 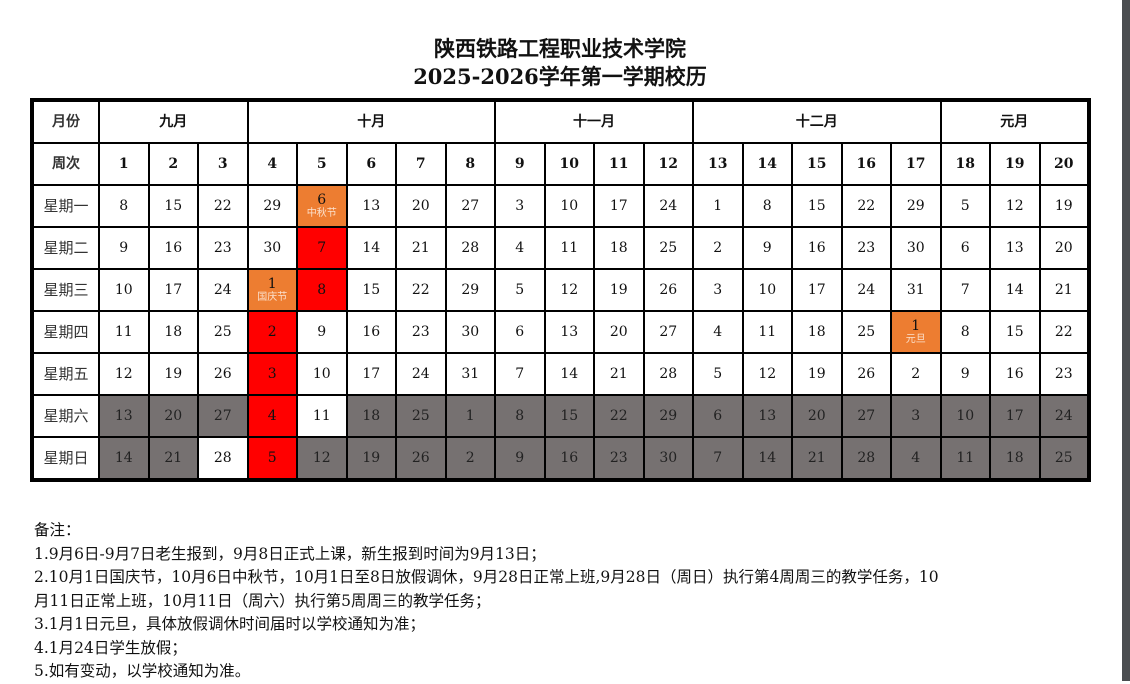 I want to click on day-cell: 1, so click(x=470, y=416).